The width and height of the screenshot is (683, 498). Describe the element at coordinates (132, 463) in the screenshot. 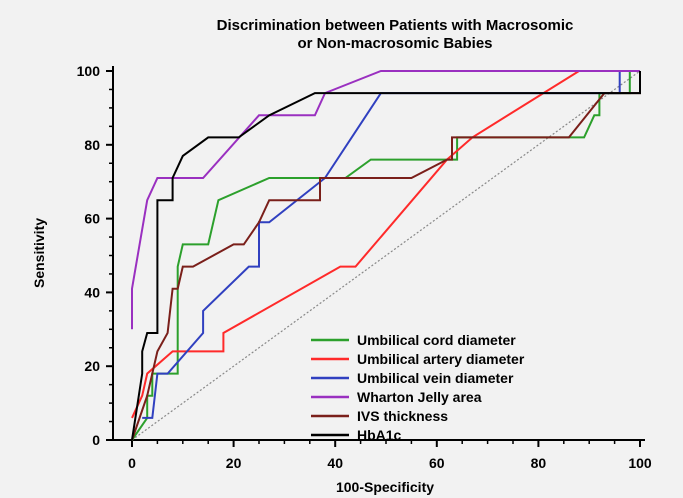

I see `x-tick-label: 0` at that location.